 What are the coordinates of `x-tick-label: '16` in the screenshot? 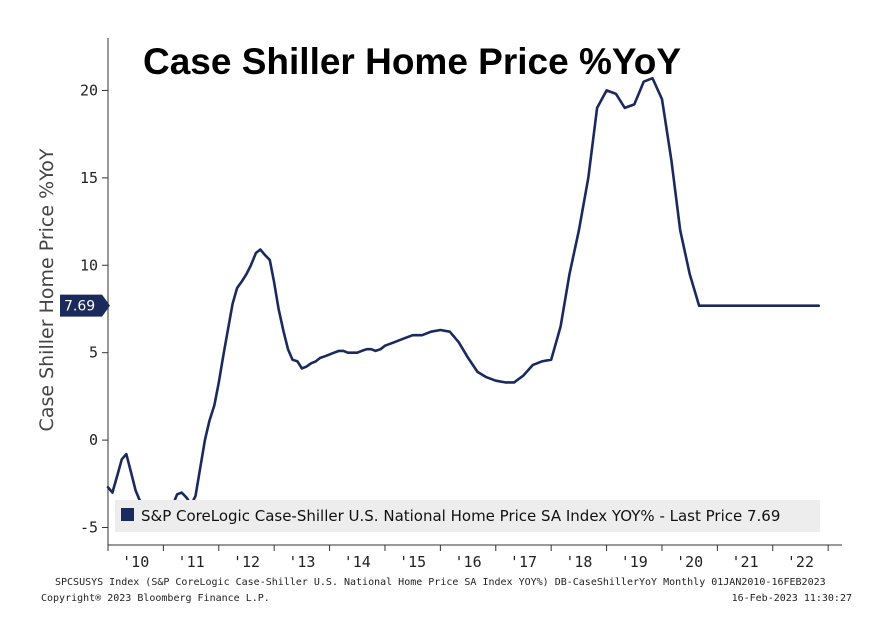 It's located at (468, 562).